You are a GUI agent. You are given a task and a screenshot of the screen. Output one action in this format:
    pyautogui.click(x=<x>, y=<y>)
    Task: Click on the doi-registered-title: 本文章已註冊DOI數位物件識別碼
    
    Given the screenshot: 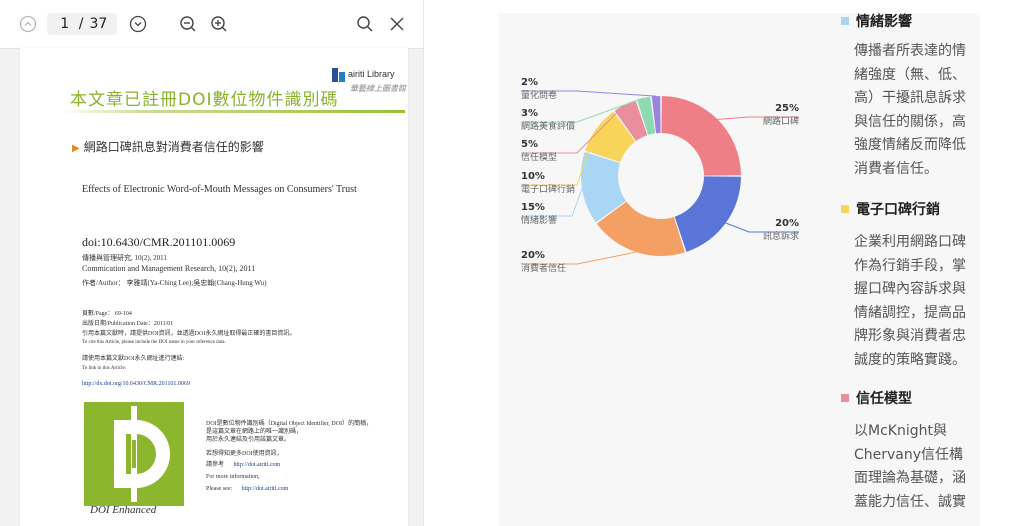 What is the action you would take?
    pyautogui.click(x=204, y=100)
    